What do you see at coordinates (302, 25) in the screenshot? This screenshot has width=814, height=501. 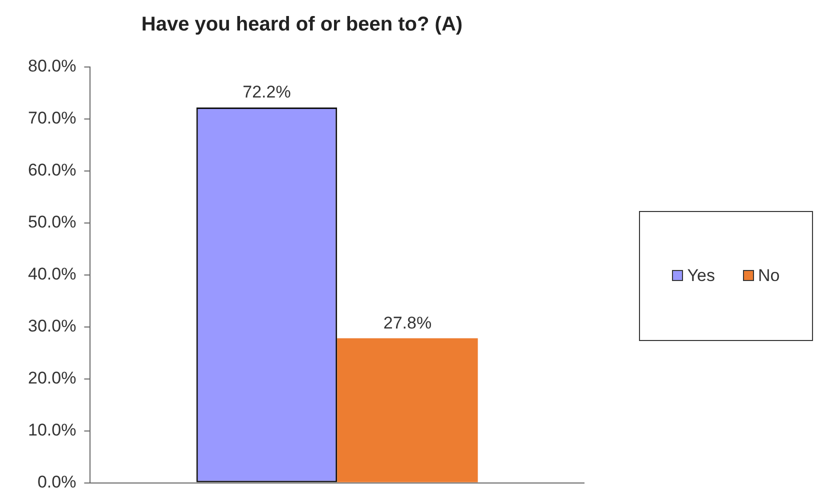 I see `chart-title: Have you heard of or been to? (A)` at bounding box center [302, 25].